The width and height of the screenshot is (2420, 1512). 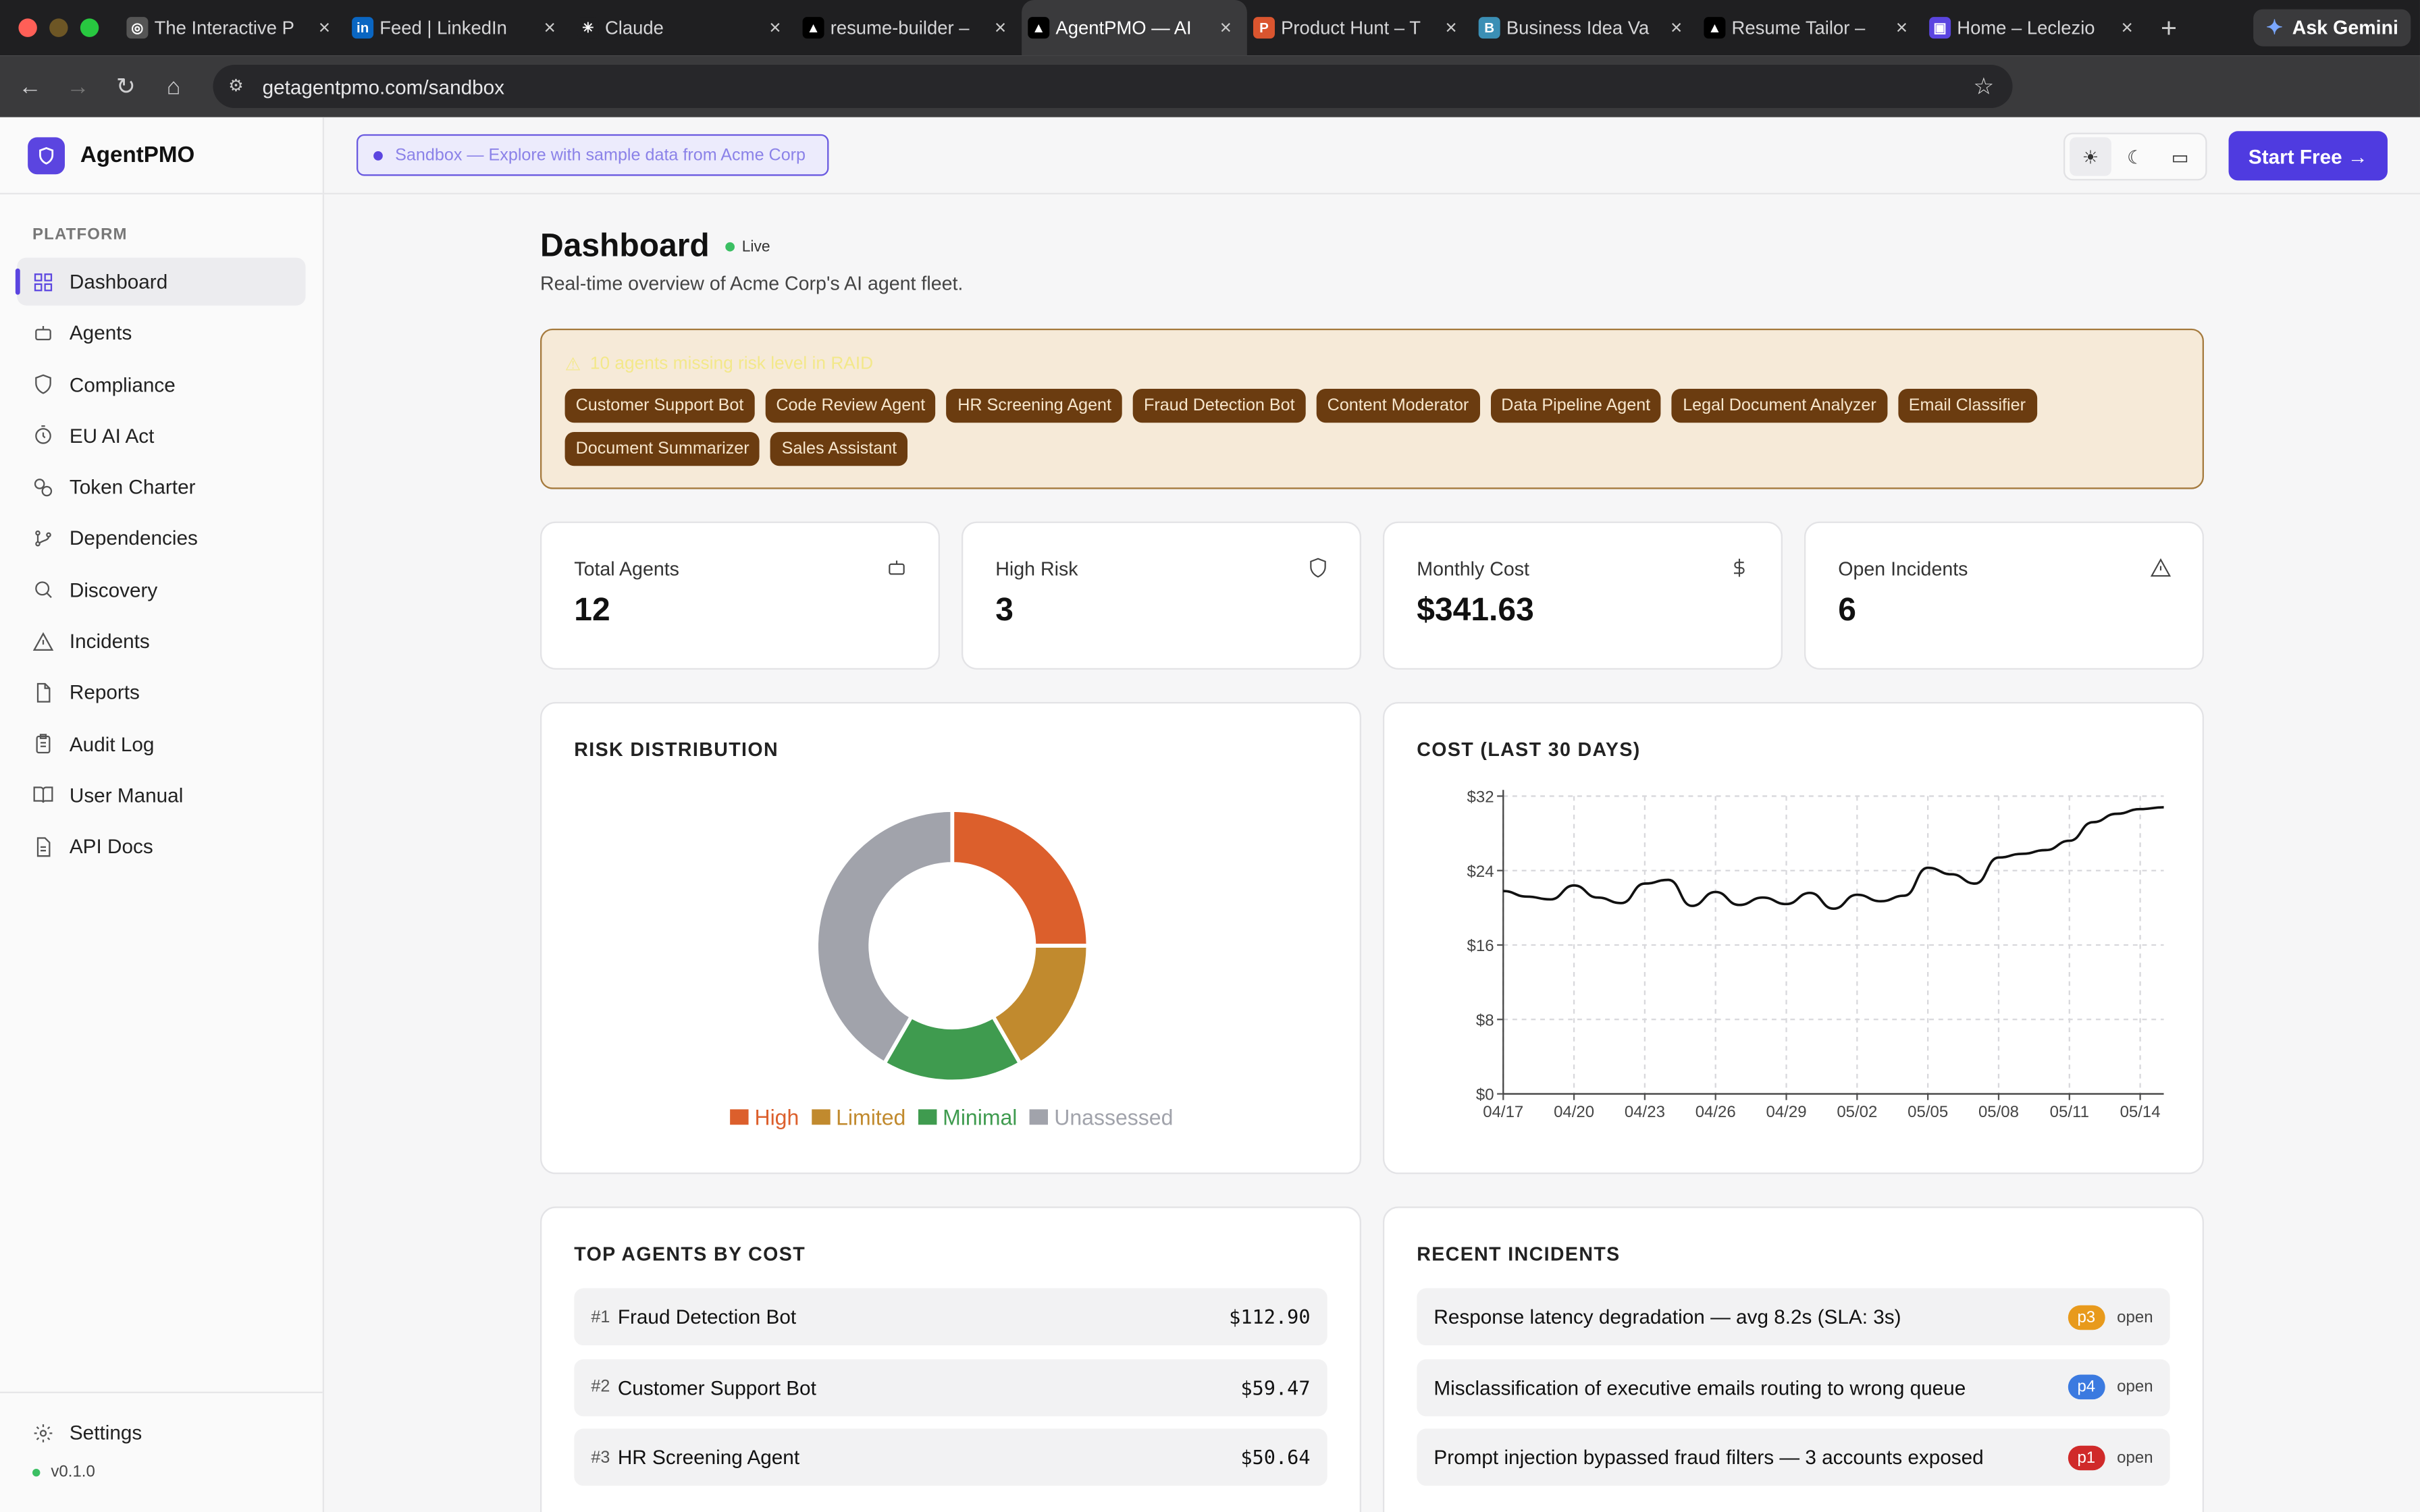 I want to click on agent-chip: Email Classifier, so click(x=1966, y=406).